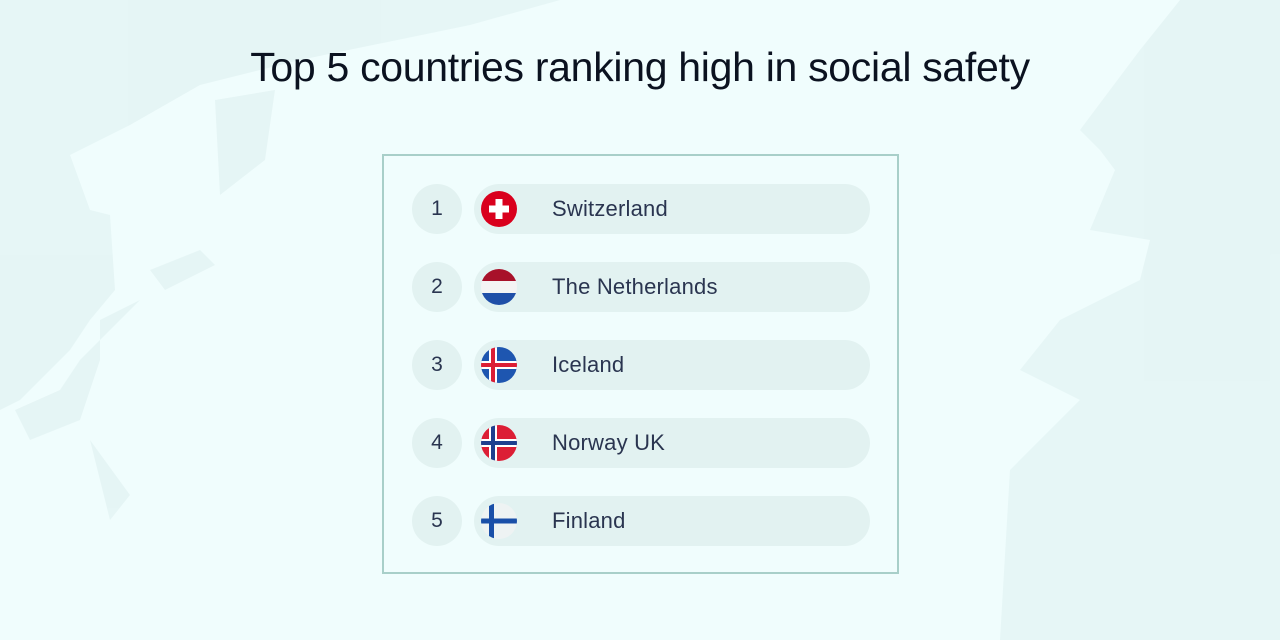 The height and width of the screenshot is (640, 1280). Describe the element at coordinates (672, 443) in the screenshot. I see `country-pill: Norway UK` at that location.